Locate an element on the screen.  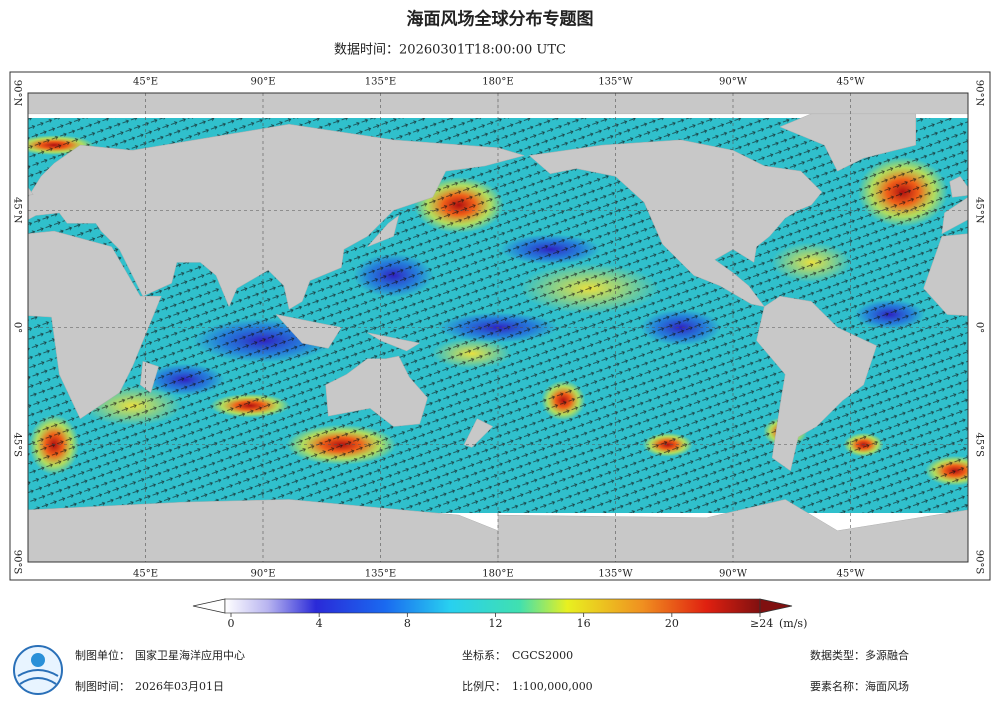
lon-label-top: 45°E is located at coordinates (145, 82).